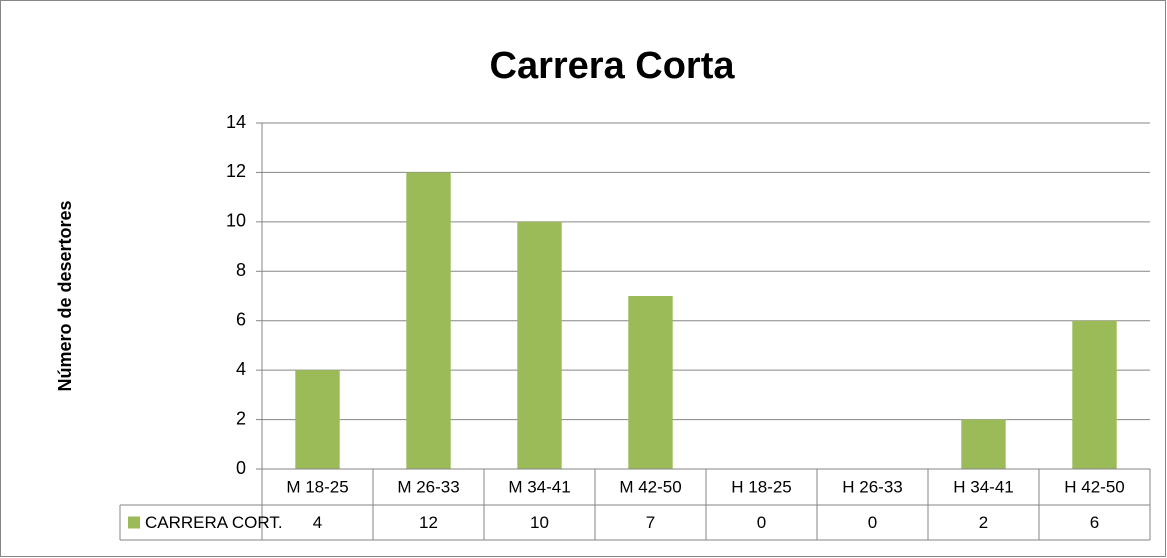 Image resolution: width=1167 pixels, height=558 pixels. What do you see at coordinates (241, 369) in the screenshot?
I see `y-tick-label: 4` at bounding box center [241, 369].